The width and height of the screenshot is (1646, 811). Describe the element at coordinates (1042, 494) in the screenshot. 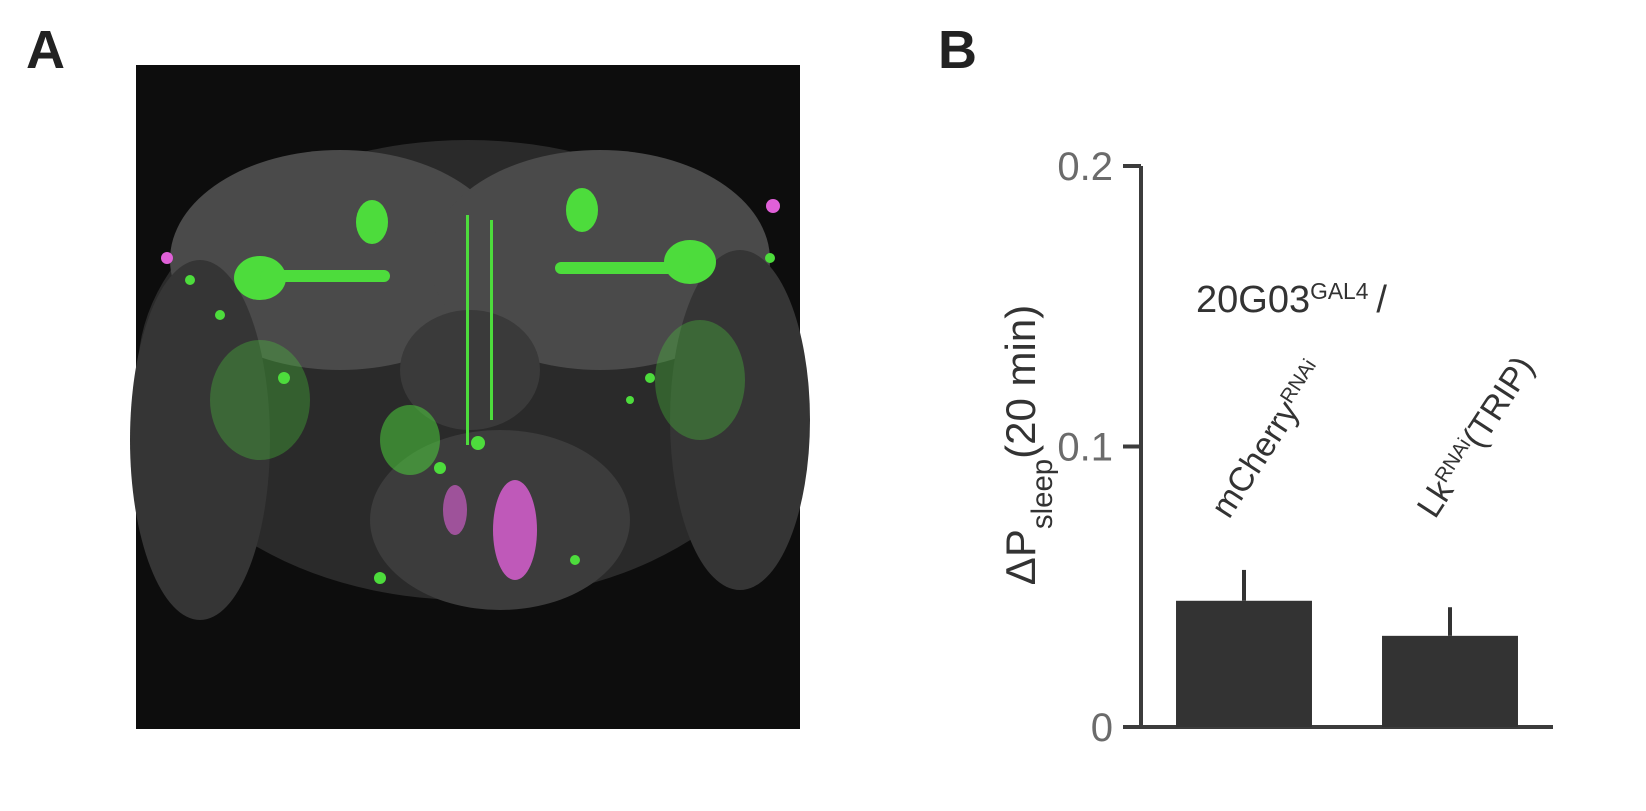

I see `sub-text: sleep` at that location.